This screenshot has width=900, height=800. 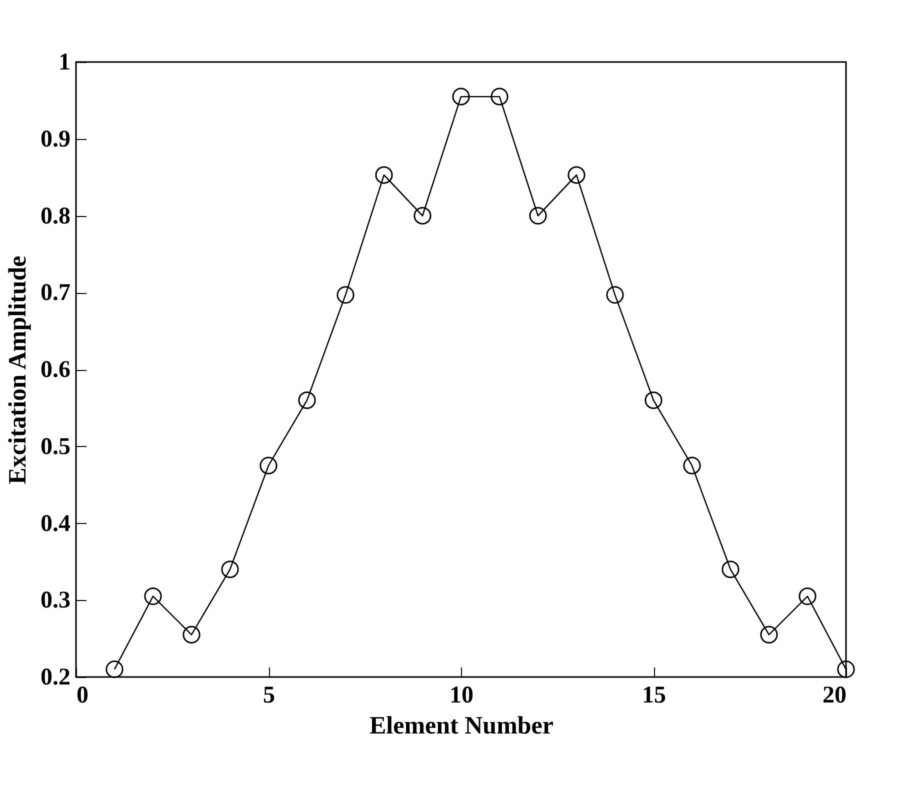 What do you see at coordinates (55, 370) in the screenshot?
I see `y-tick-label: 0.6` at bounding box center [55, 370].